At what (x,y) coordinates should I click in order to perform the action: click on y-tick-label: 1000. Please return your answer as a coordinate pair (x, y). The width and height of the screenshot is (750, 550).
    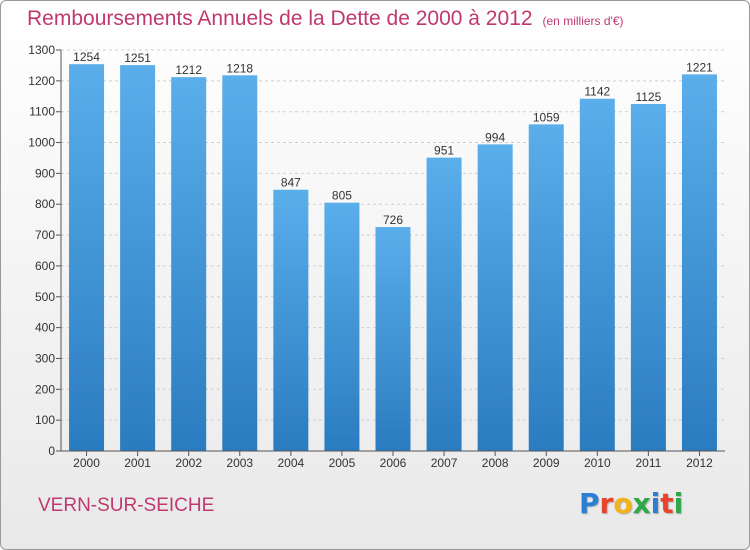
    Looking at the image, I should click on (41, 143).